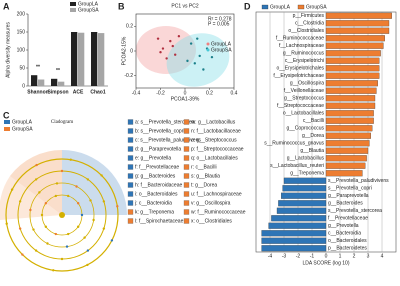  What do you see at coordinates (209, 93) in the screenshot?
I see `x-tick-label: 0.2` at bounding box center [209, 93].